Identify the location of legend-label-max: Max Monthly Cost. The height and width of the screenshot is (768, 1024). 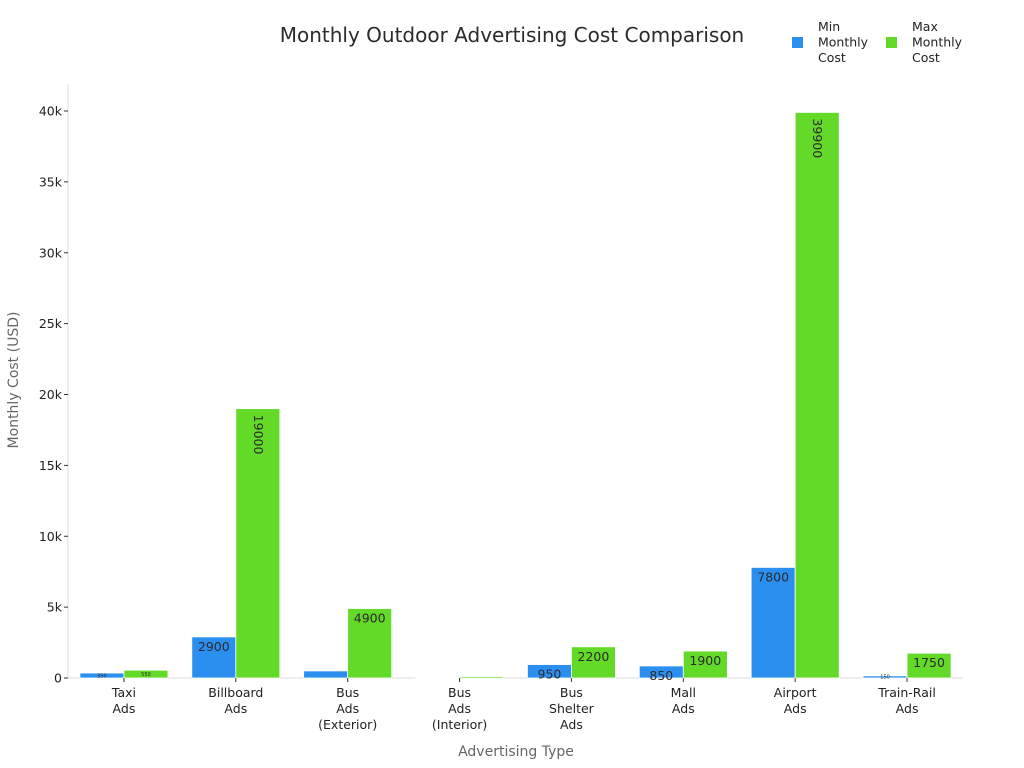
(937, 42).